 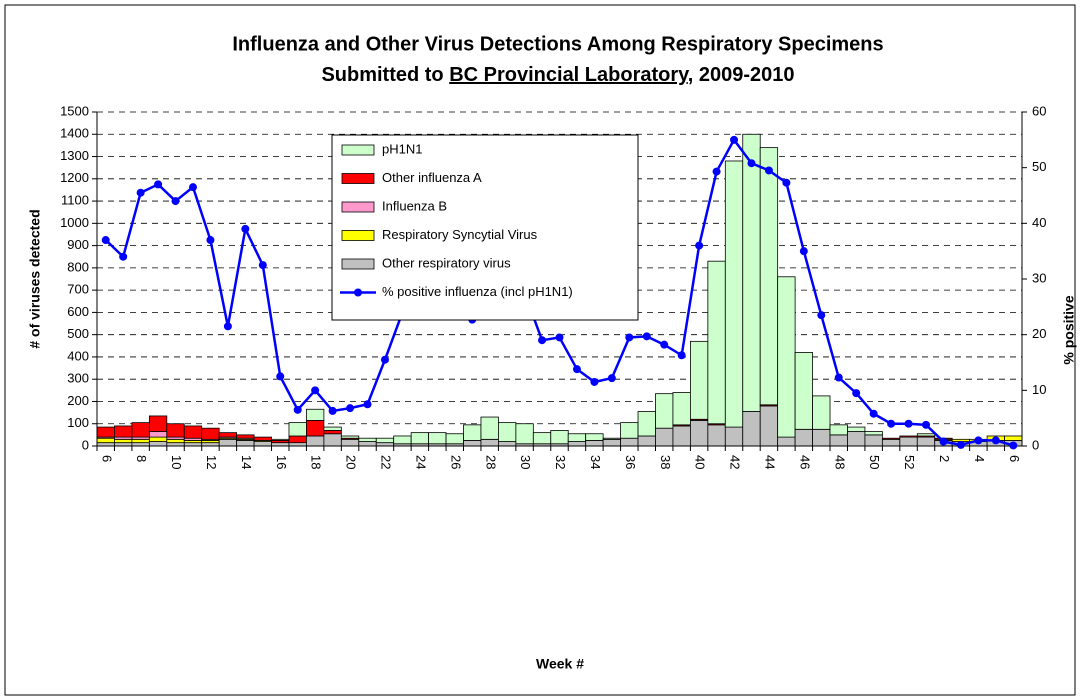 What do you see at coordinates (176, 462) in the screenshot?
I see `x-tick-label: 10` at bounding box center [176, 462].